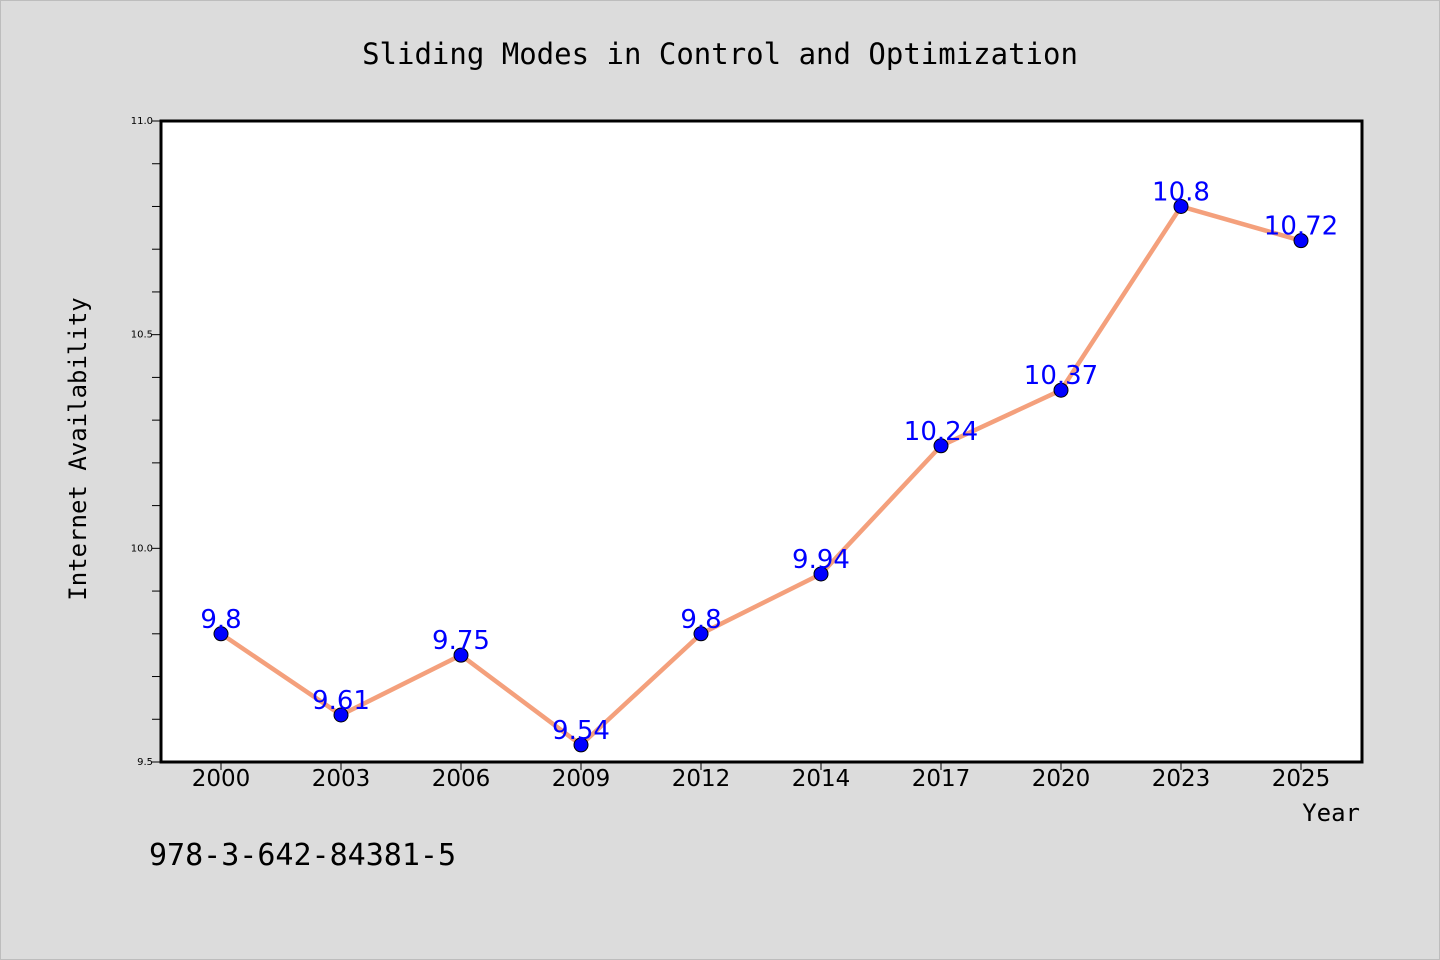  Describe the element at coordinates (142, 548) in the screenshot. I see `y-tick-label: 10.0` at that location.